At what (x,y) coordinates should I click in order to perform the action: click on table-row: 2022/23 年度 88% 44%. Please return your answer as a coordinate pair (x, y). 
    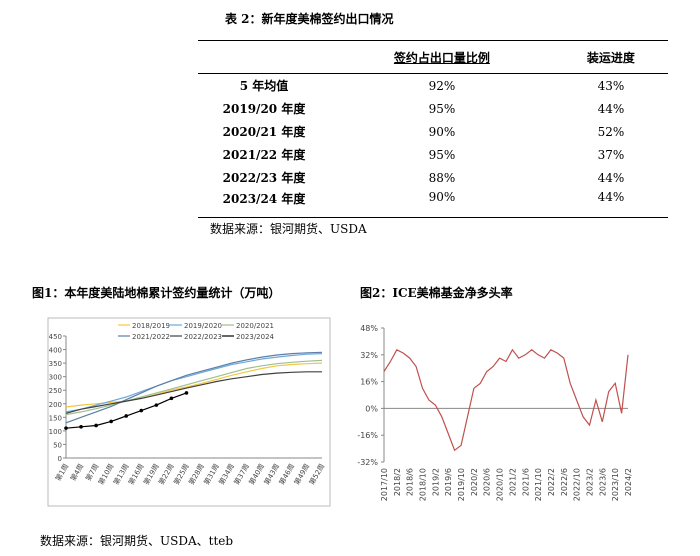
    Looking at the image, I should click on (433, 177).